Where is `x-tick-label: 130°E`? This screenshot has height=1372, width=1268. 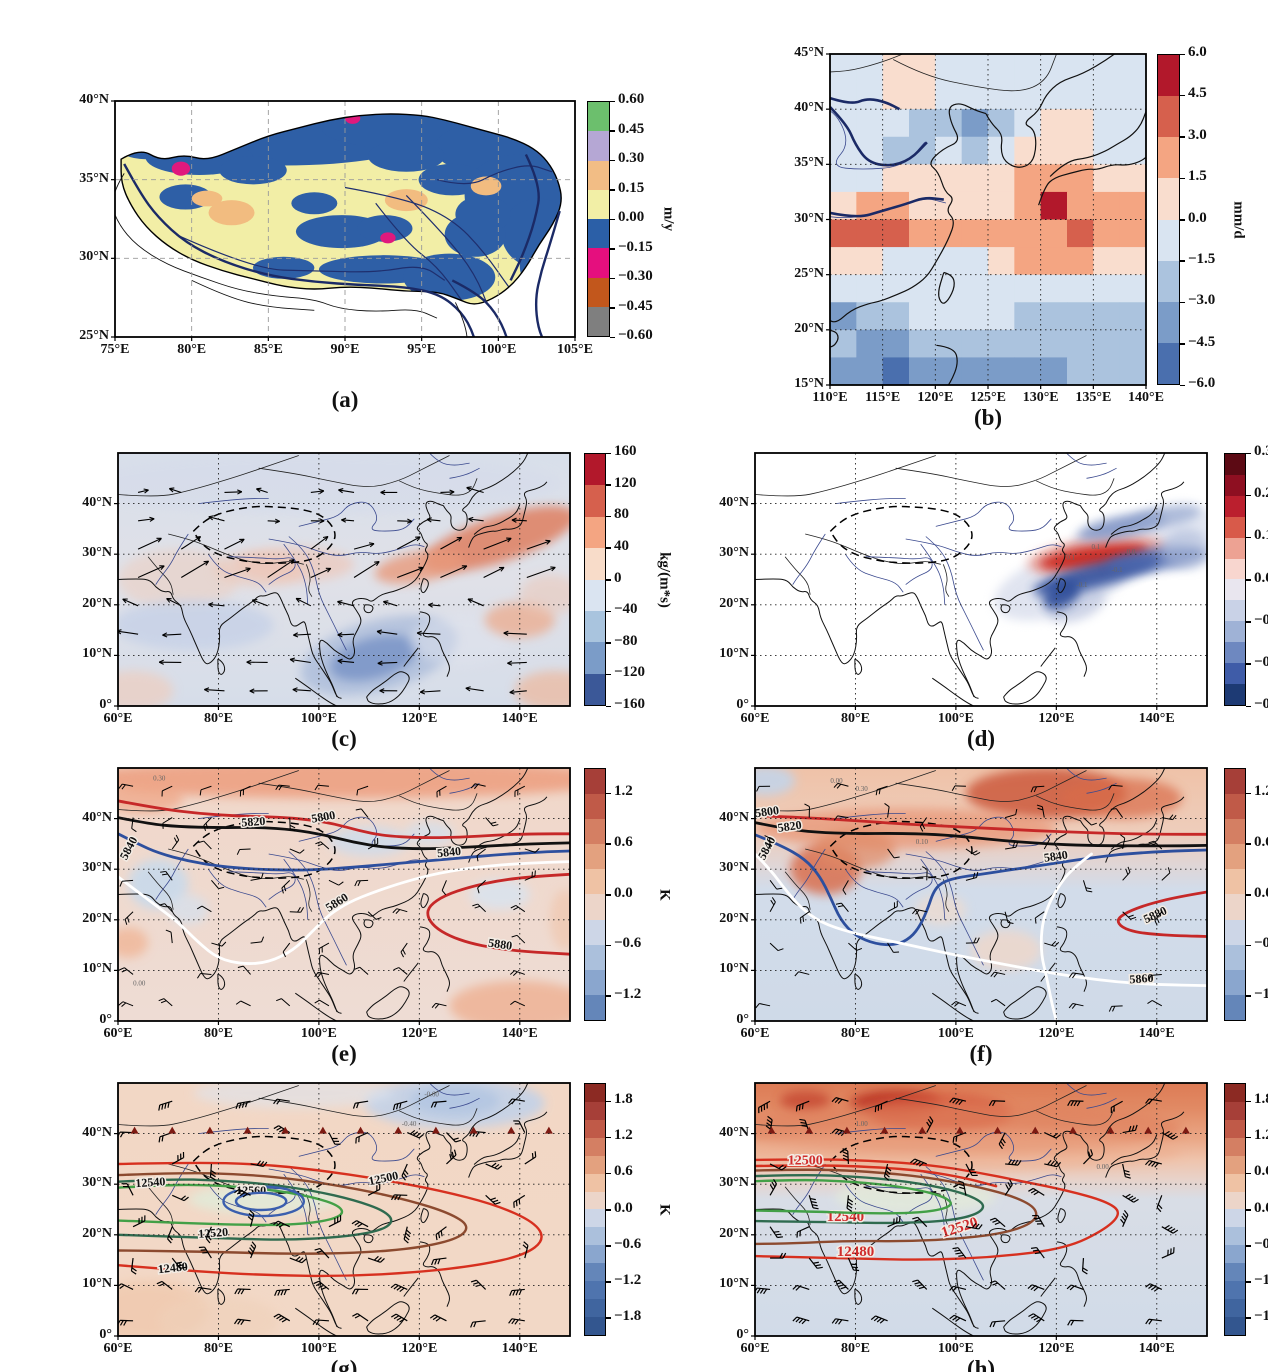 x-tick-label: 130°E is located at coordinates (1040, 397).